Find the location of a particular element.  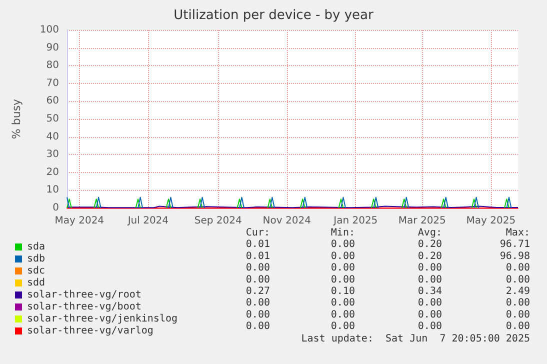

y-tick-label: 0 is located at coordinates (55, 208).